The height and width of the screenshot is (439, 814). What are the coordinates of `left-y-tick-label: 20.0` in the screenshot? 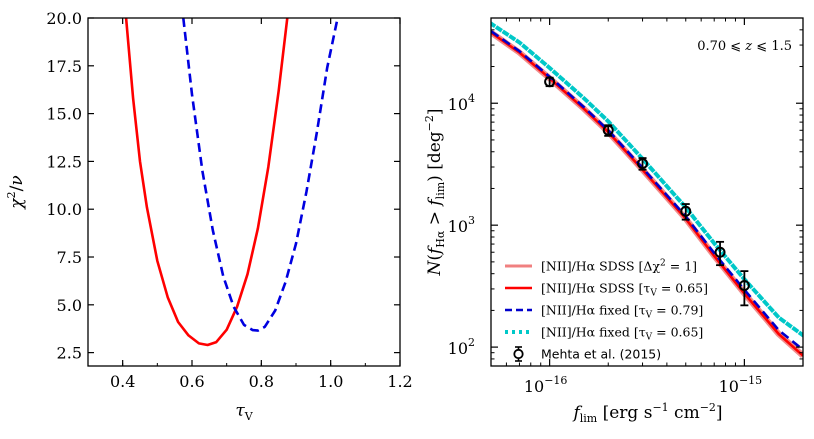 It's located at (64, 18).